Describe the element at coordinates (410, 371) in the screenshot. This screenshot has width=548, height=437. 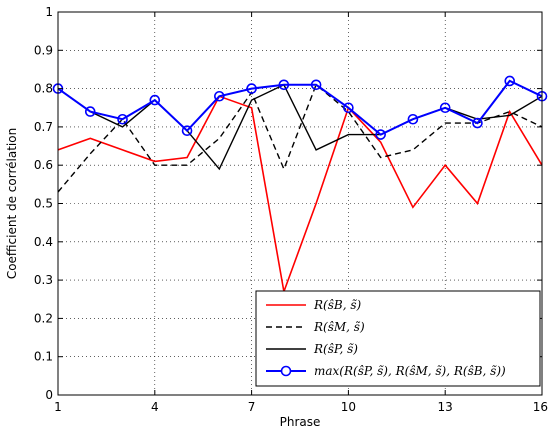
I see `legend-label: max(R(ŝP, s̃), R(ŝM, s̃), R(ŝB, s̃))` at that location.